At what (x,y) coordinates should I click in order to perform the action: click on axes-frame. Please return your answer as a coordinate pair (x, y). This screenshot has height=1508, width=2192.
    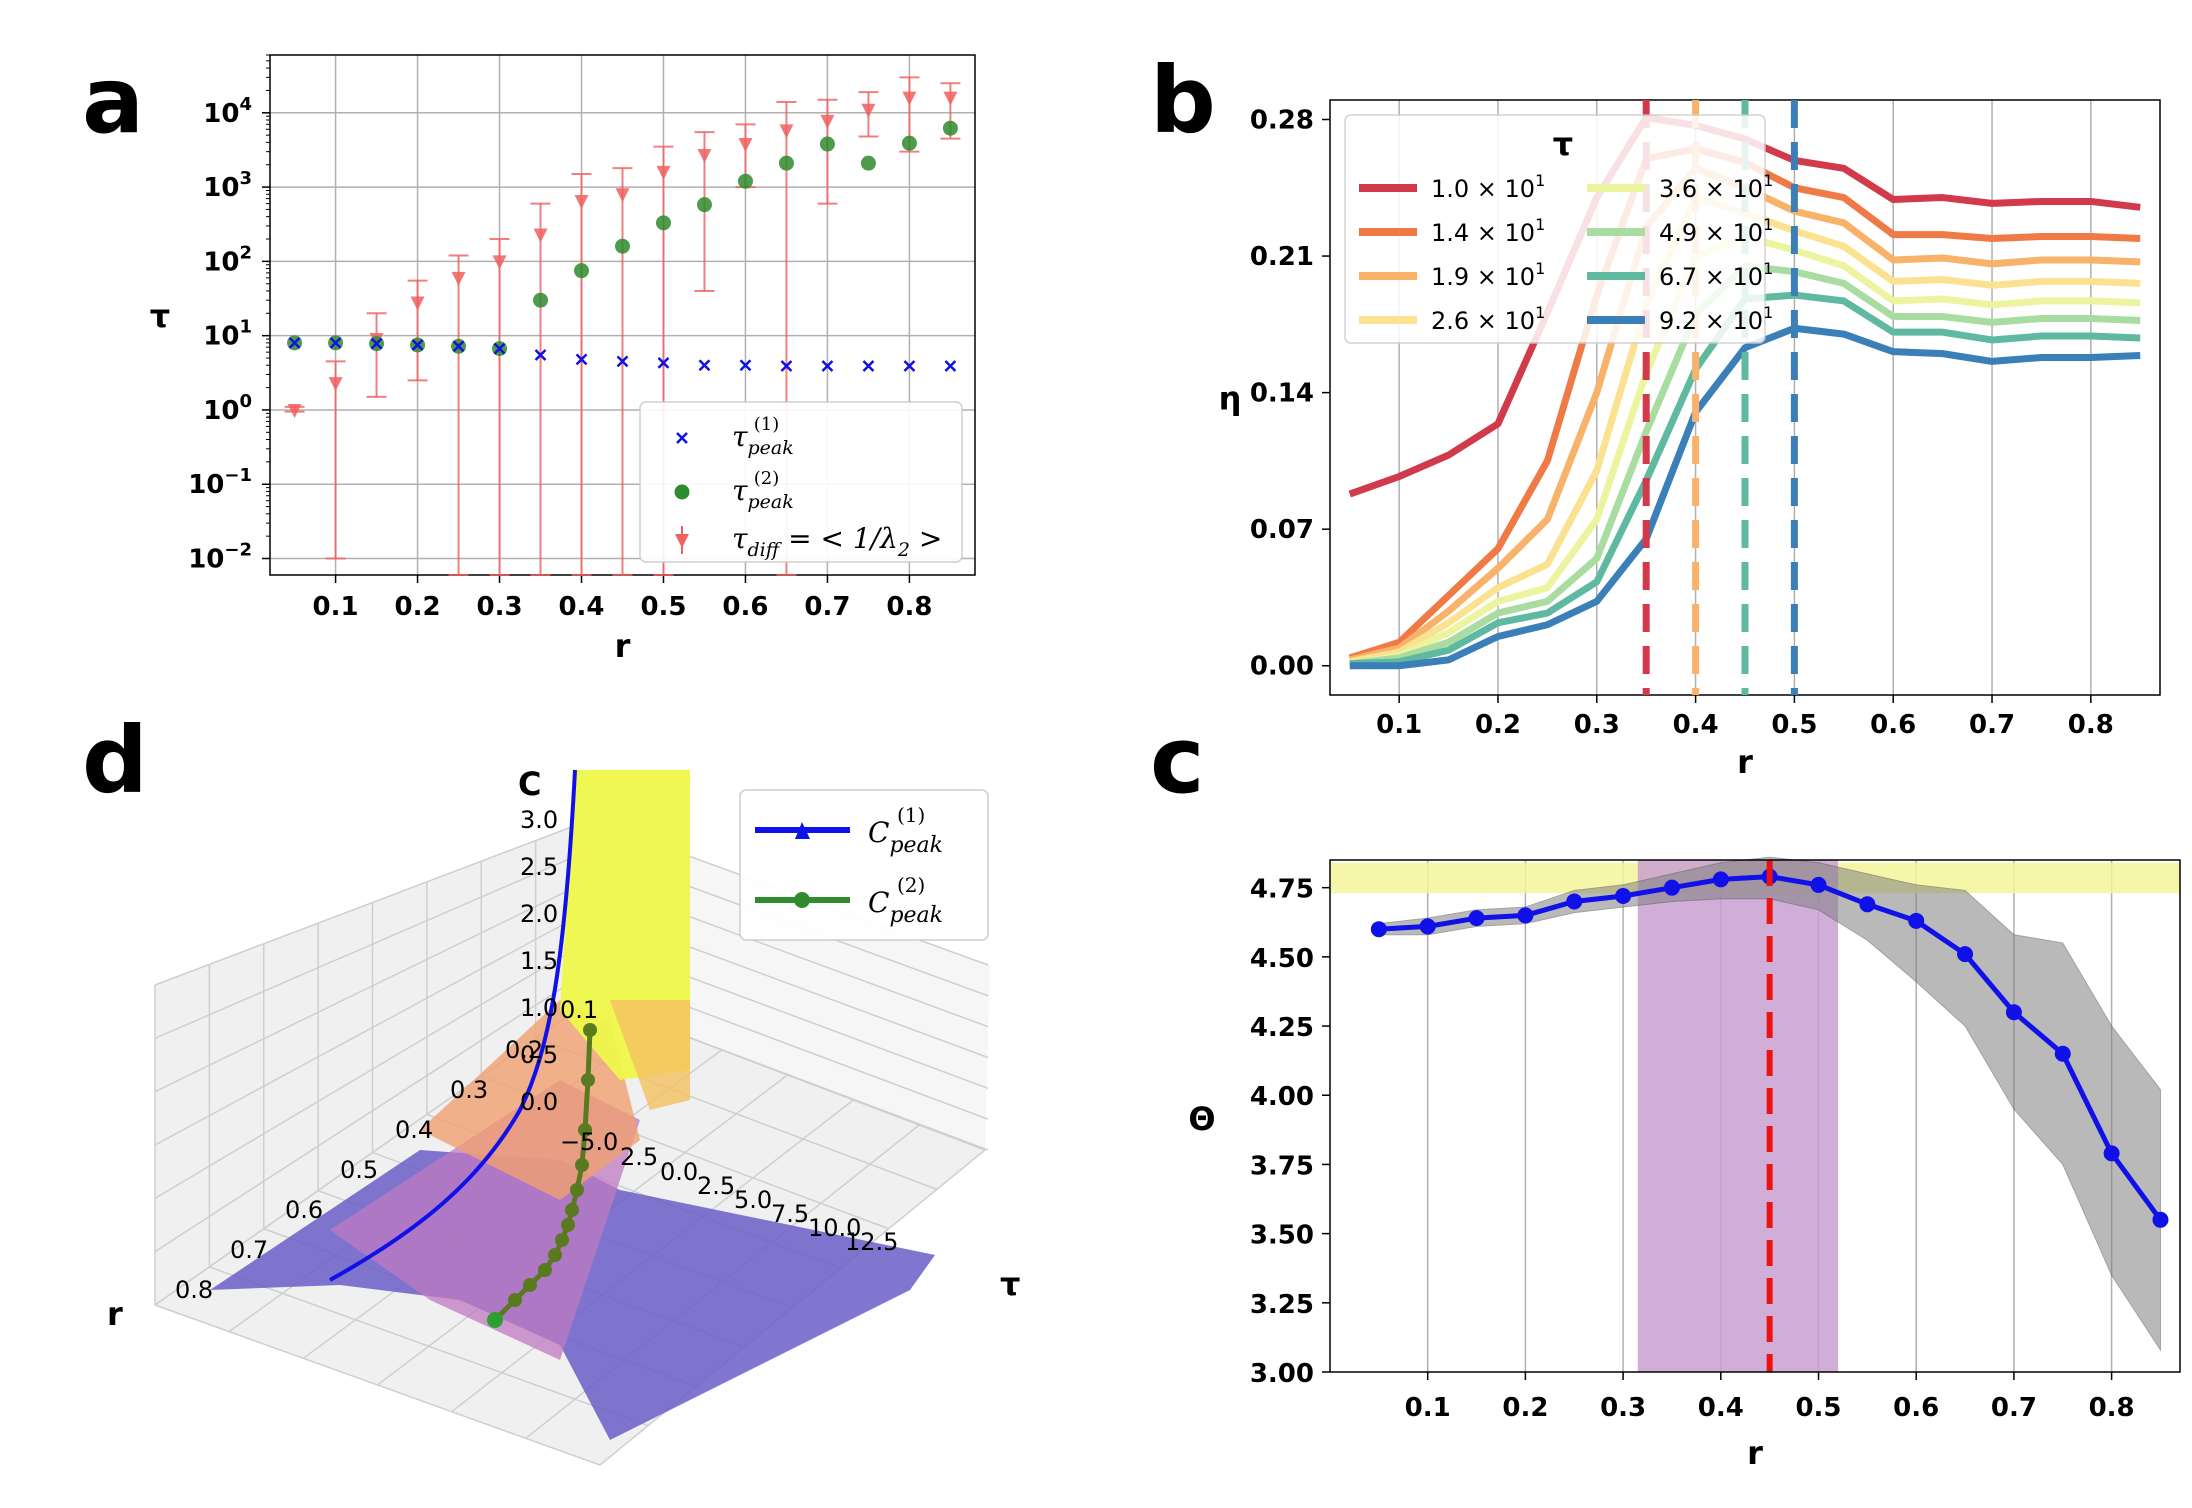
    Looking at the image, I should click on (1755, 1116).